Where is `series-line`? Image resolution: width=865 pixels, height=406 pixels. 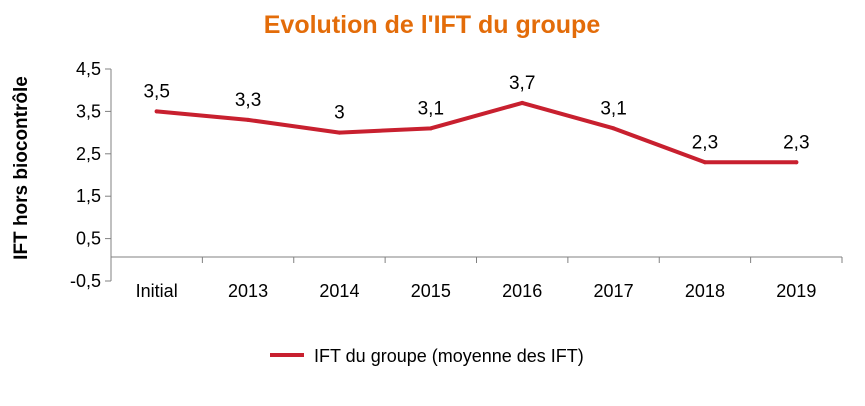
series-line is located at coordinates (476, 132).